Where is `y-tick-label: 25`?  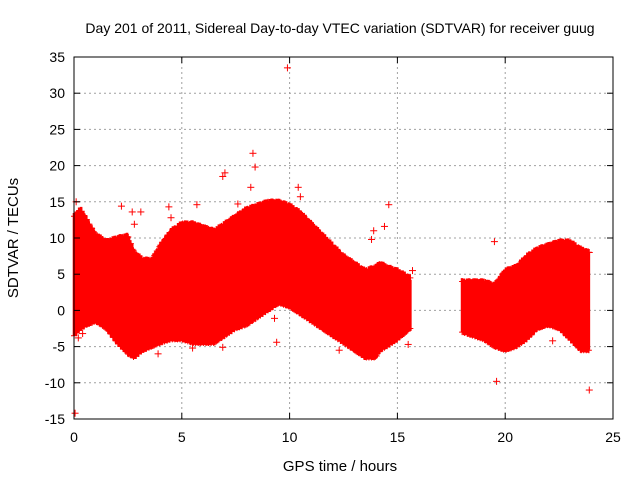 y-tick-label: 25 is located at coordinates (57, 129).